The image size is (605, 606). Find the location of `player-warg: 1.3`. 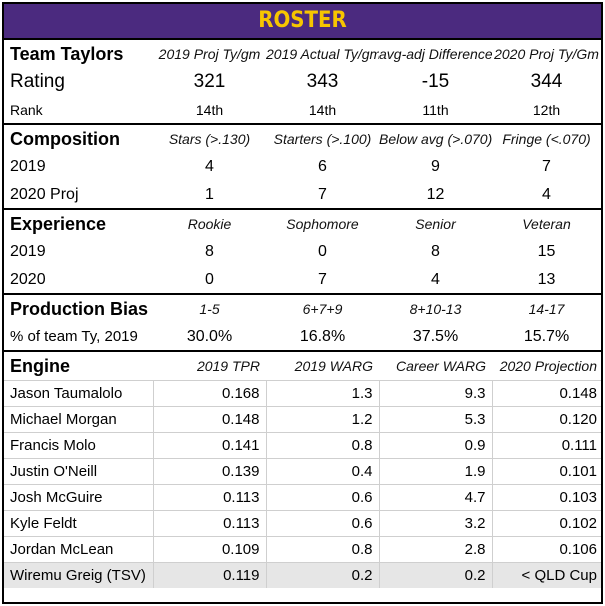

player-warg: 1.3 is located at coordinates (322, 393).